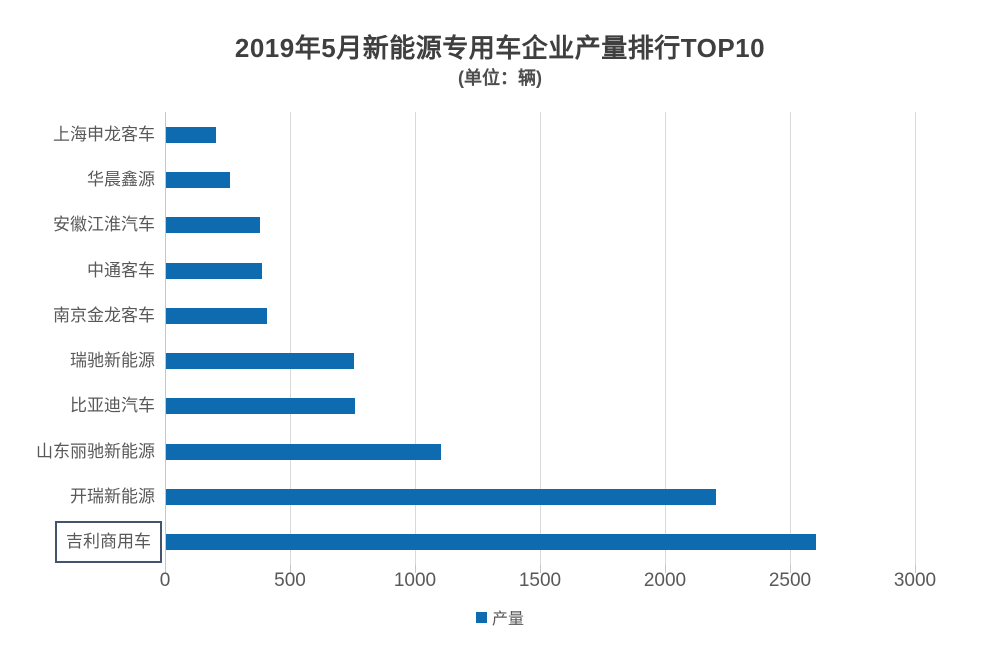  Describe the element at coordinates (415, 580) in the screenshot. I see `value-axis-tick-label: 1000` at that location.